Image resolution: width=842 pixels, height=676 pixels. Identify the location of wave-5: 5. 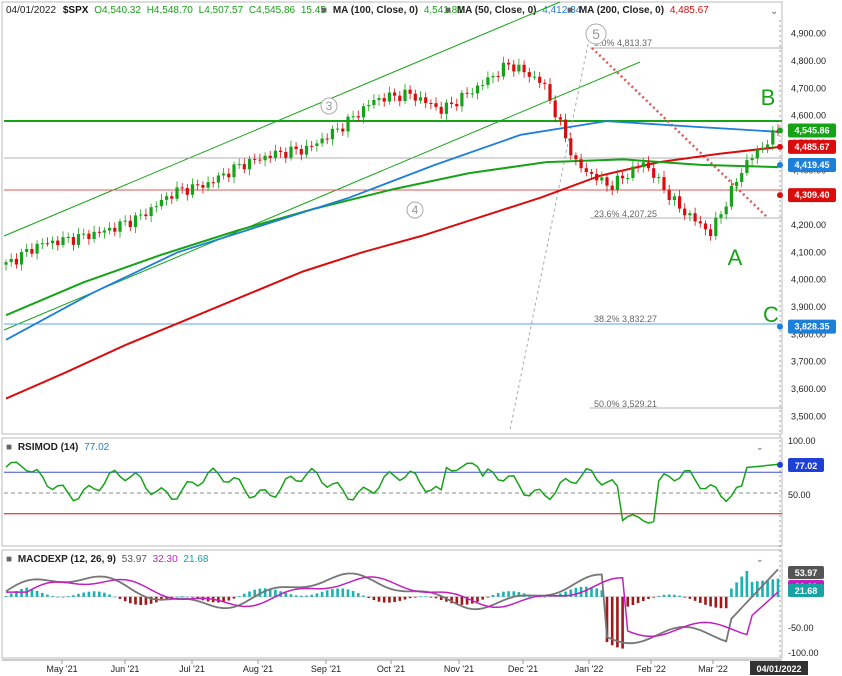
(596, 34).